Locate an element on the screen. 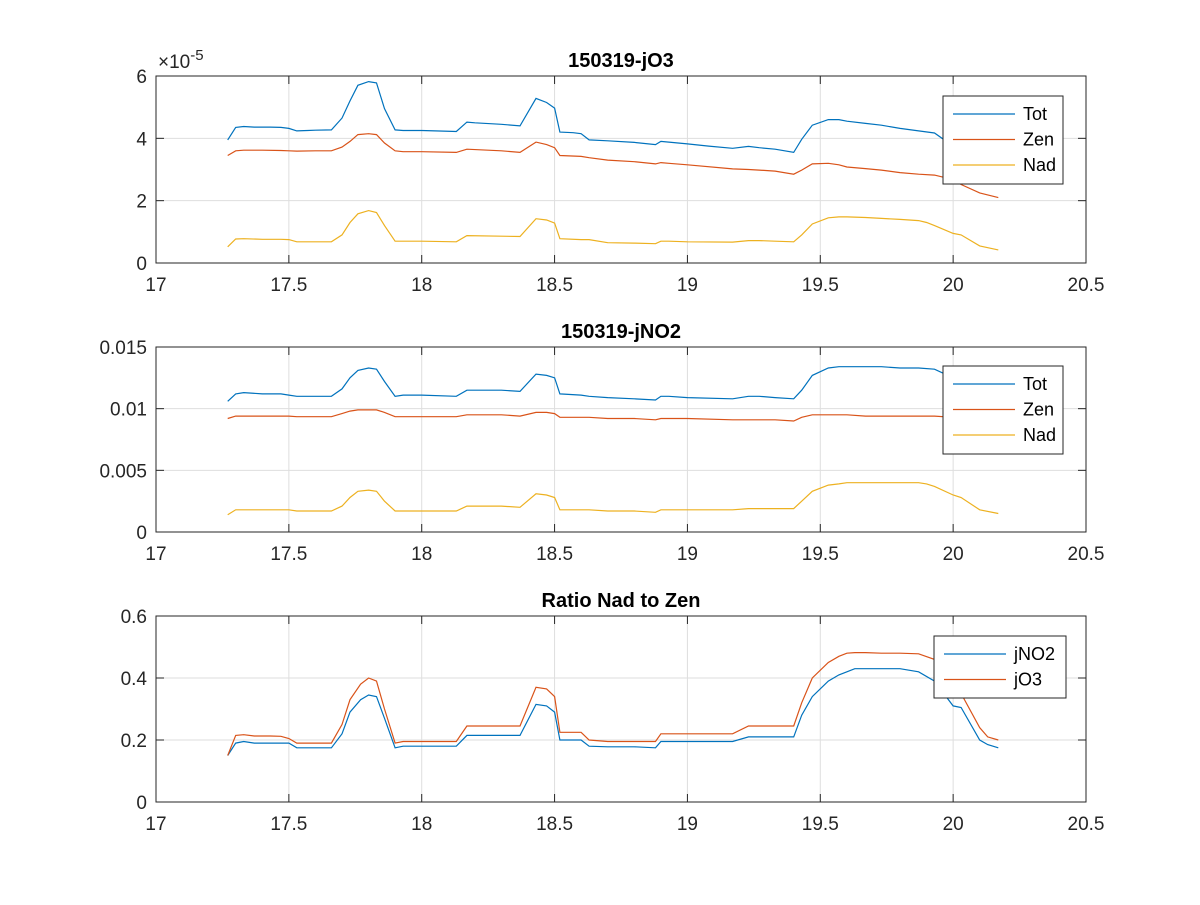 The height and width of the screenshot is (905, 1200). y-tick-label: 0.01 is located at coordinates (128, 410).